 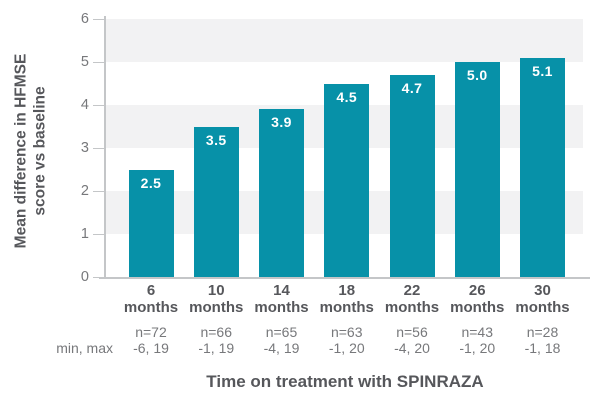 I want to click on x-label-month-number: 30, so click(x=542, y=290).